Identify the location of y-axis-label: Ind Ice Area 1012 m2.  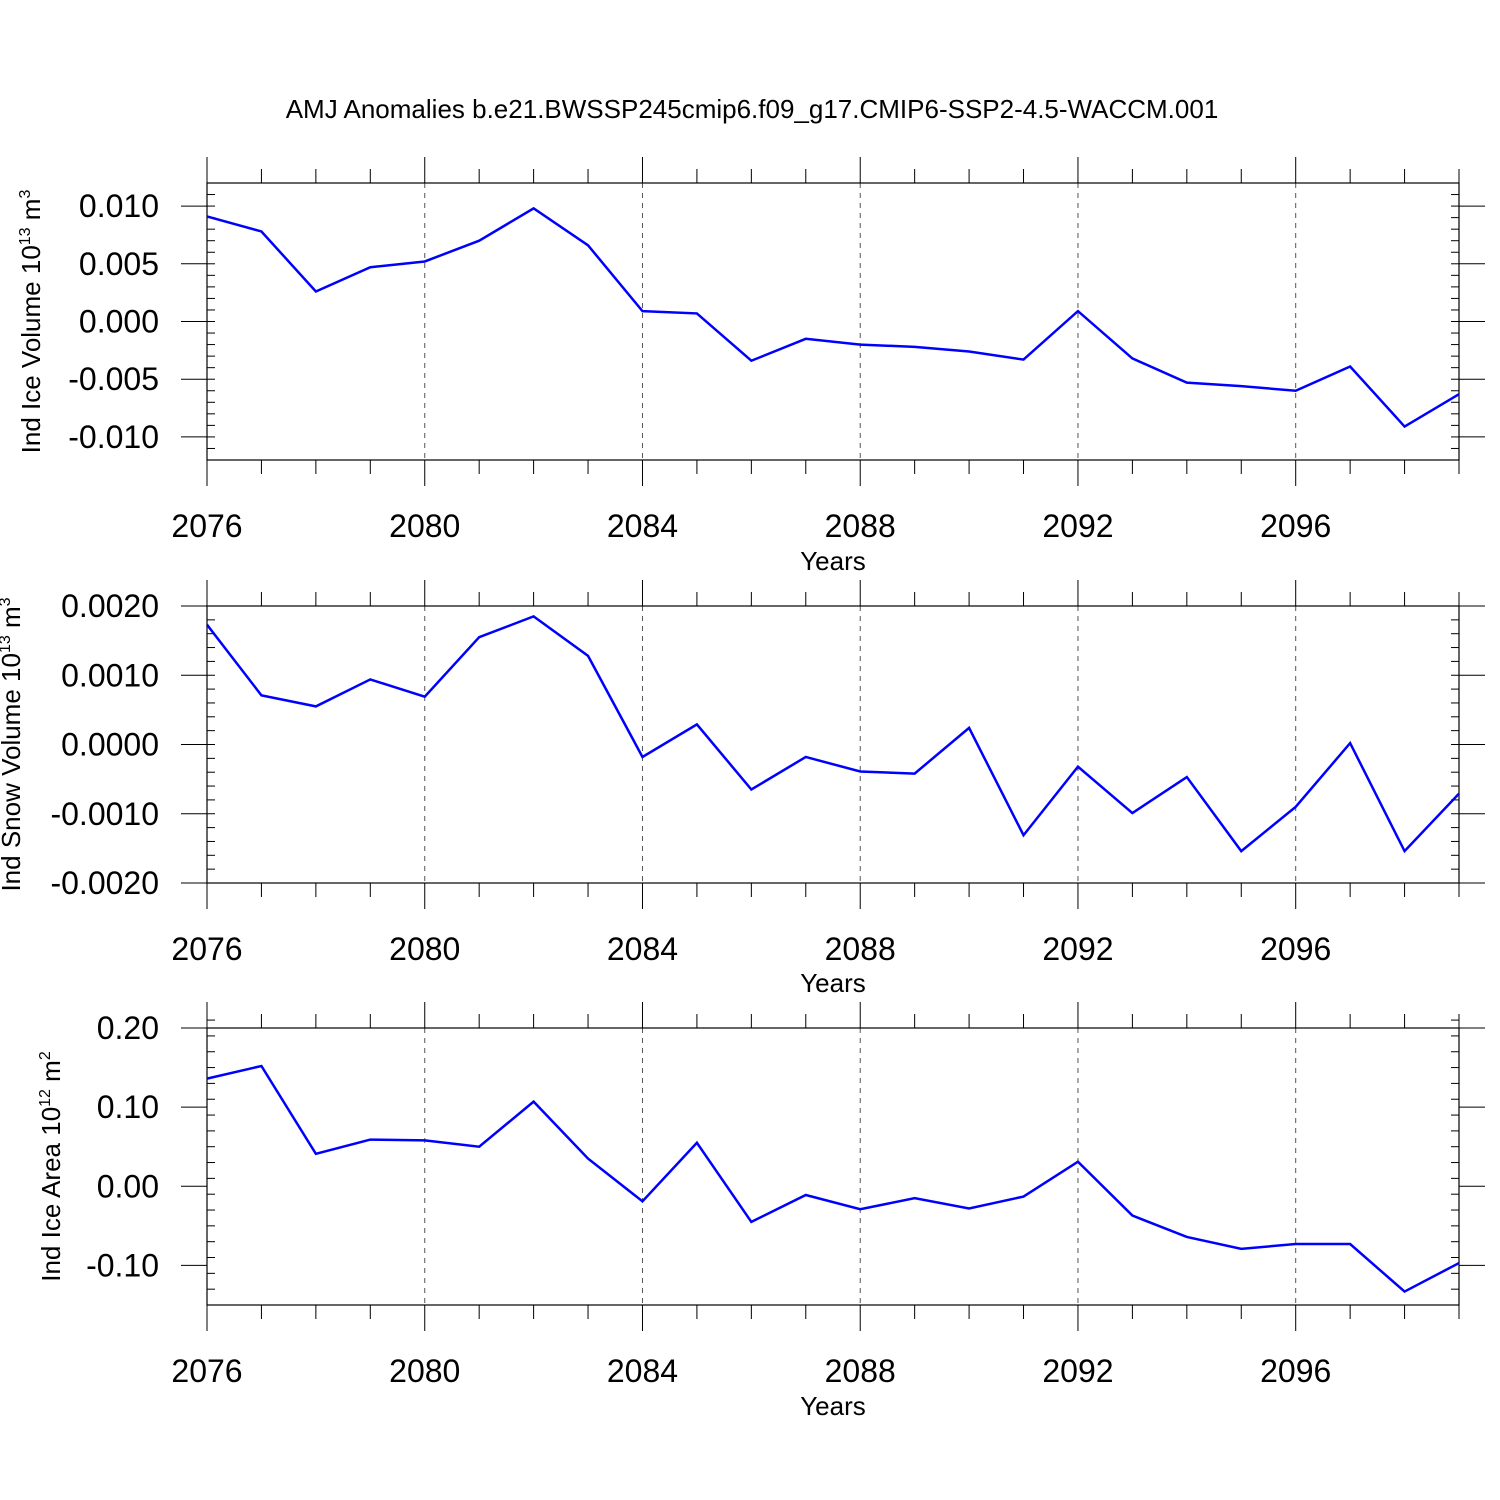
(51, 1166).